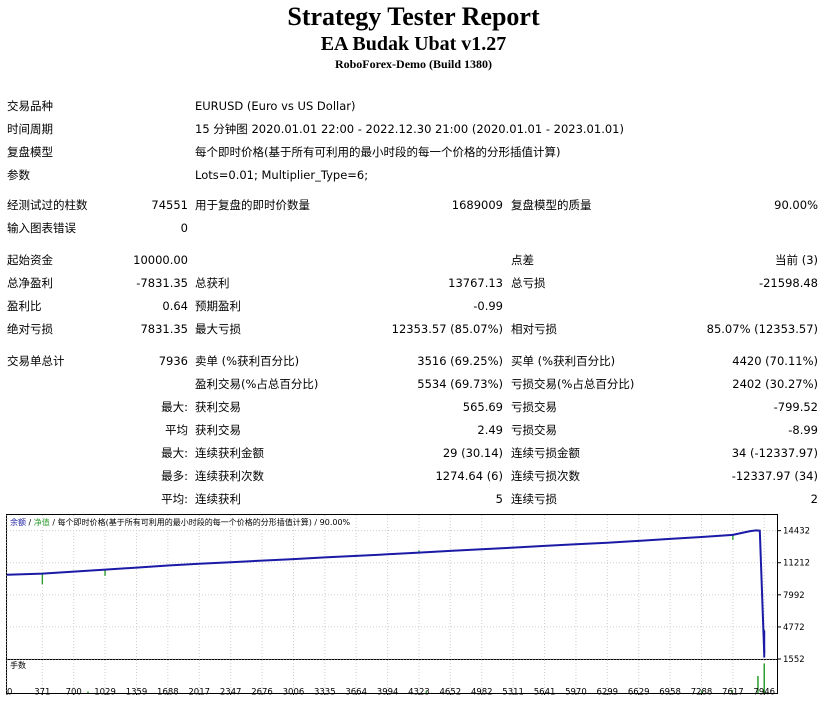  What do you see at coordinates (774, 476) in the screenshot?
I see `maximal-consecutive-loss-value: -12337.97 (34)` at bounding box center [774, 476].